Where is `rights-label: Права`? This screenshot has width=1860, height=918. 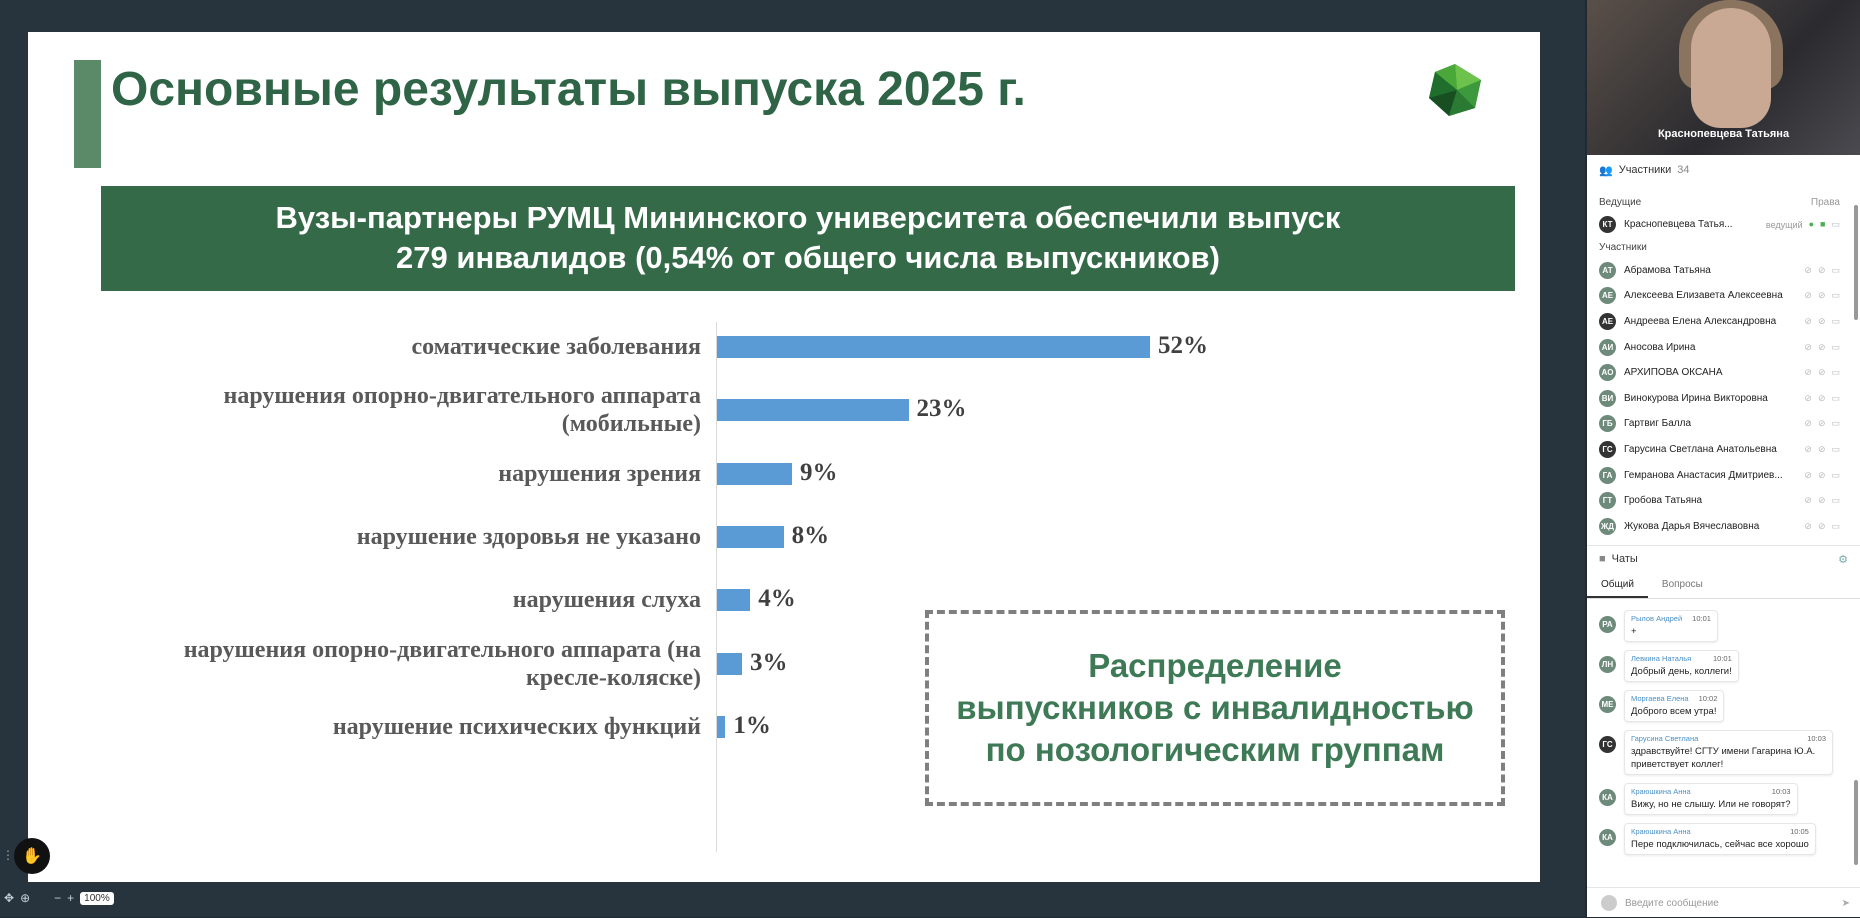 rights-label: Права is located at coordinates (1825, 202).